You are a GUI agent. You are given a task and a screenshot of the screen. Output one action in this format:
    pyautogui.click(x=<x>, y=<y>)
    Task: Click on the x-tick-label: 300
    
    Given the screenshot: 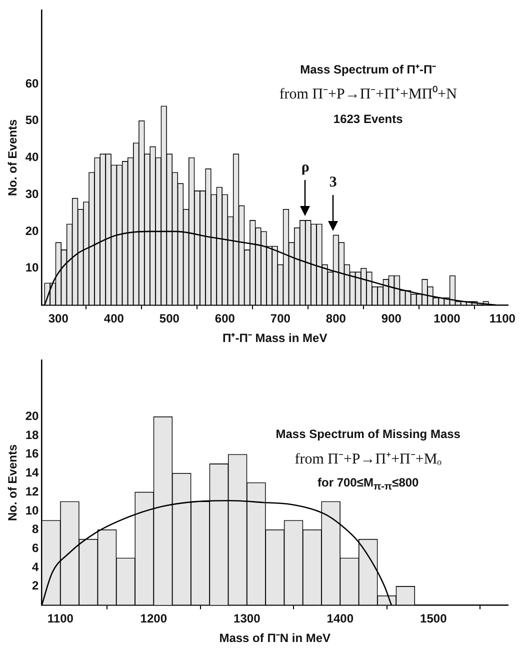 What is the action you would take?
    pyautogui.click(x=58, y=319)
    